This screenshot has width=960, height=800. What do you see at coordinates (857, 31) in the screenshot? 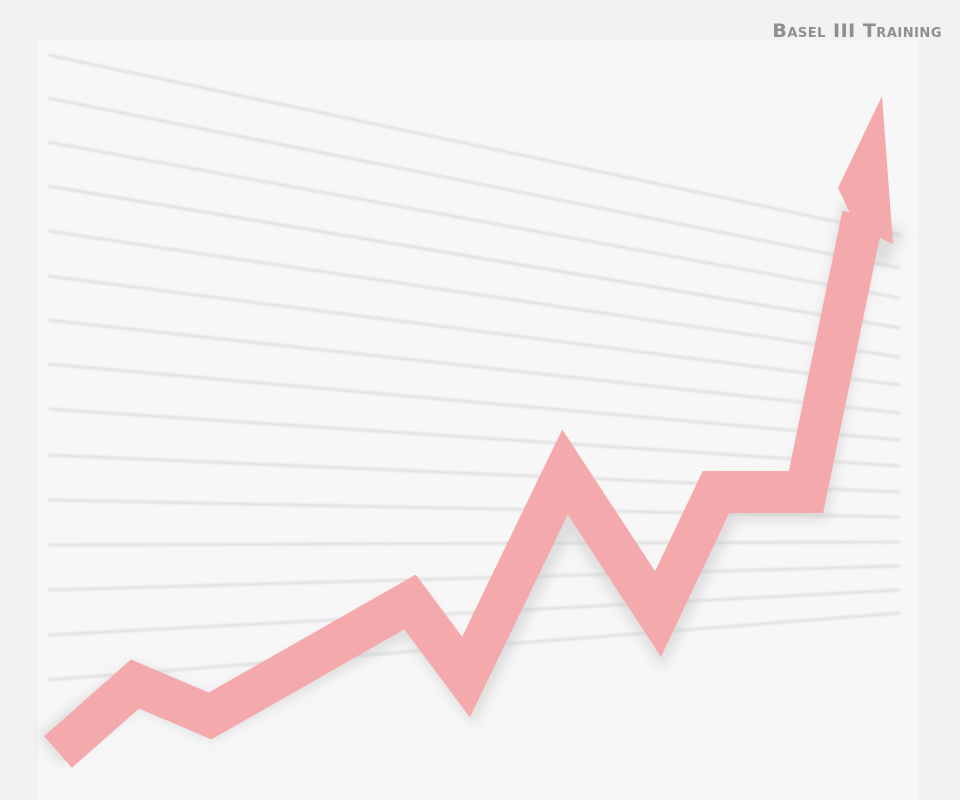
I see `watermark-text: Basel III Training` at bounding box center [857, 31].